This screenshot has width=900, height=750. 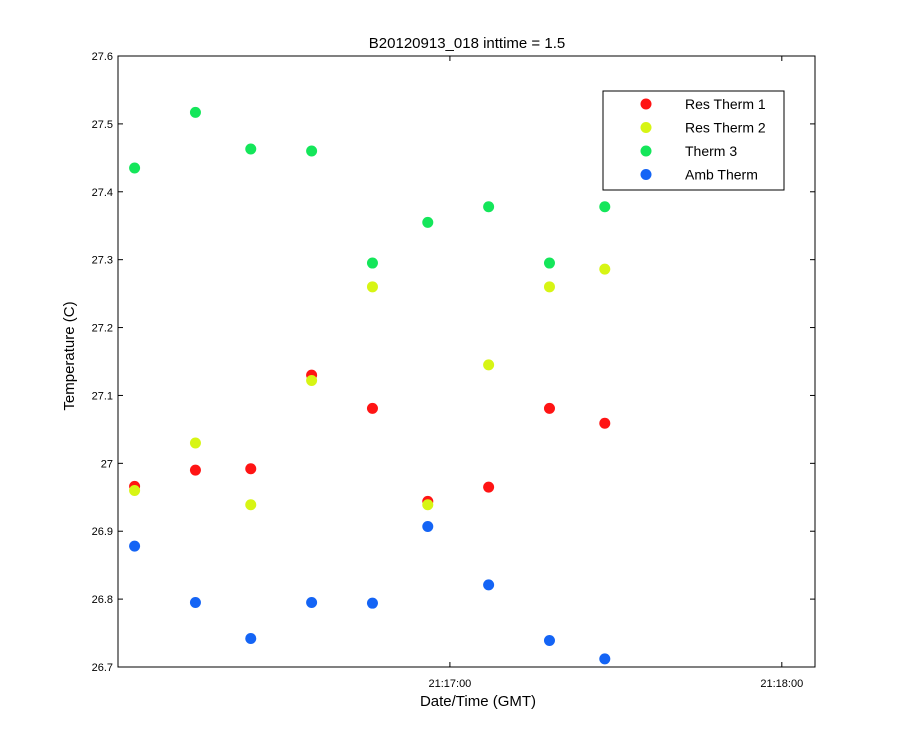 What do you see at coordinates (102, 125) in the screenshot?
I see `y-tick-label: 27.5` at bounding box center [102, 125].